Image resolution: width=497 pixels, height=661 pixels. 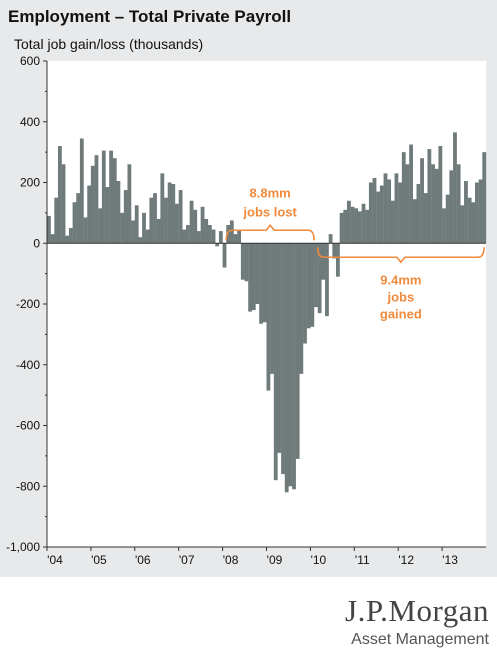 I want to click on x-tick-label: '10, so click(x=319, y=560).